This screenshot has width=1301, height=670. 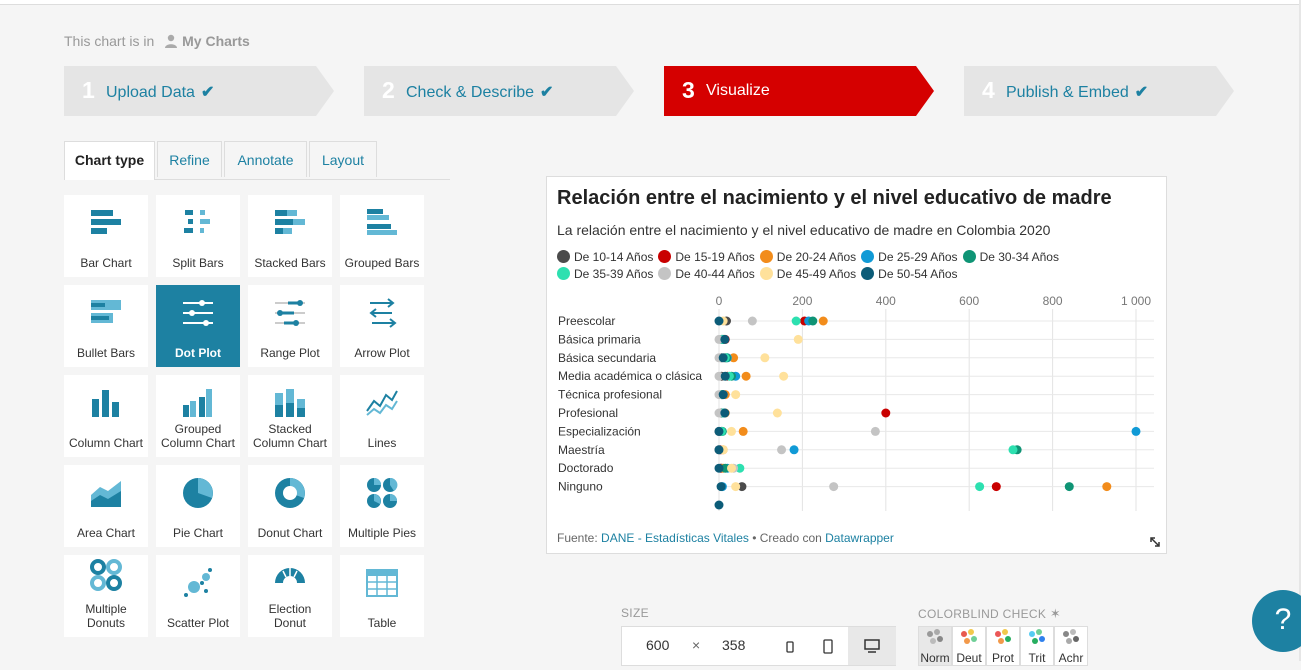 What do you see at coordinates (1155, 542) in the screenshot?
I see `resize-icon` at bounding box center [1155, 542].